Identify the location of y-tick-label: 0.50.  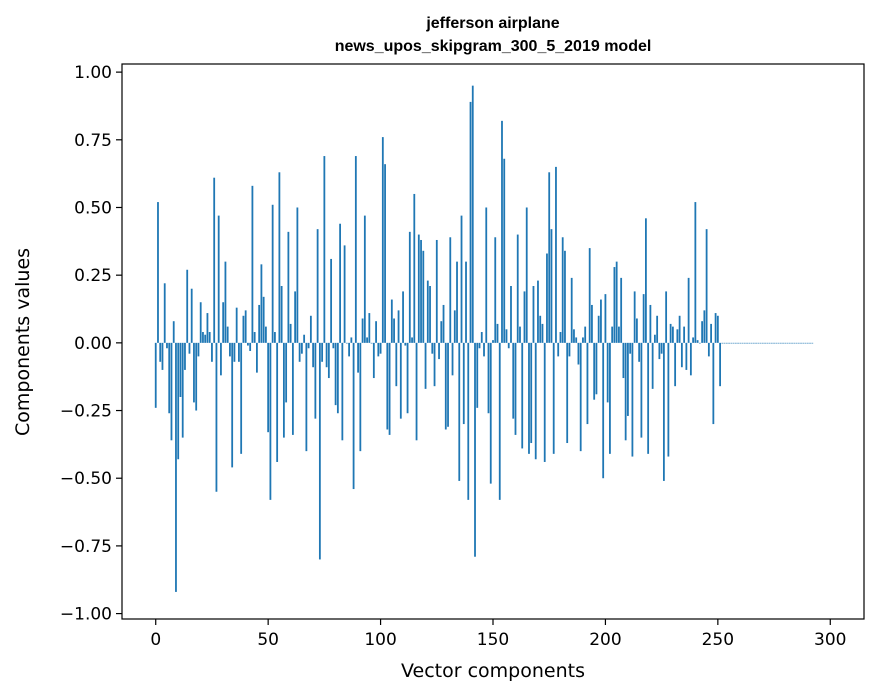
(93, 208).